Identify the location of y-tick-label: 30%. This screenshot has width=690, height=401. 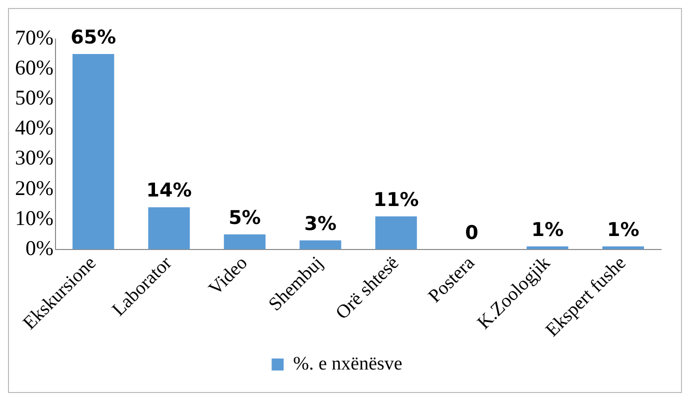
(34, 158).